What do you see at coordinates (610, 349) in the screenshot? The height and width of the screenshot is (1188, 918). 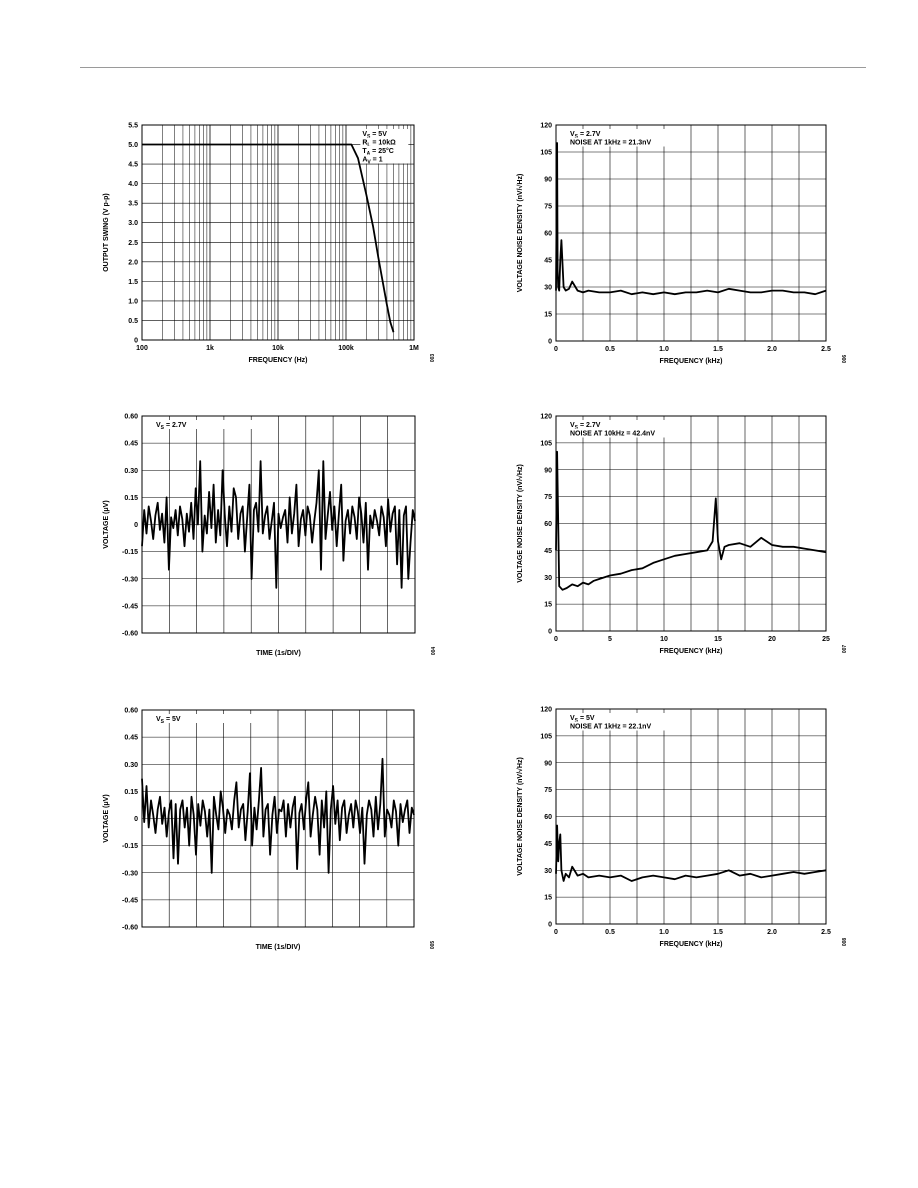 I see `x-tick-label: 0.5` at bounding box center [610, 349].